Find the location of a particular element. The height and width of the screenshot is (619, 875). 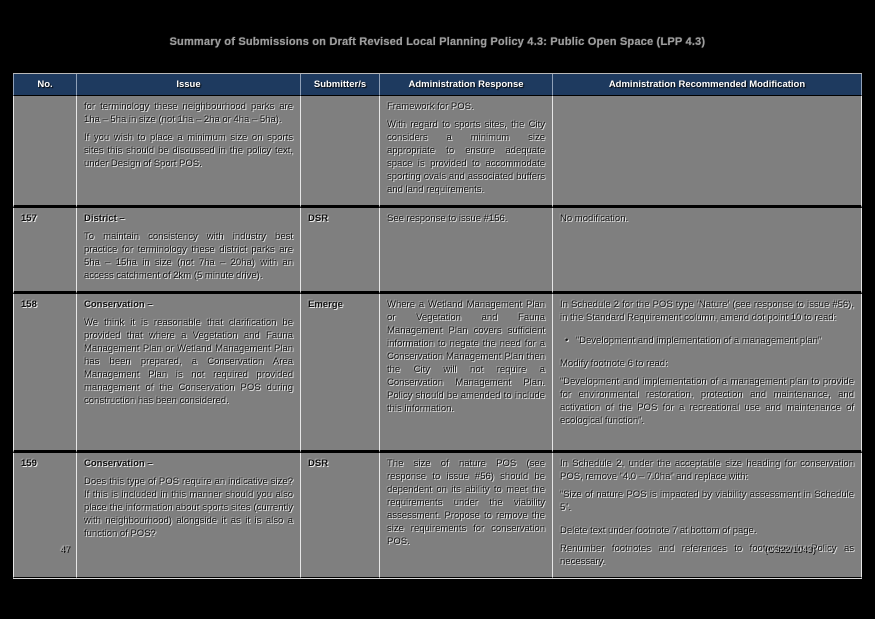

footer-page-number: 47 is located at coordinates (65, 549).